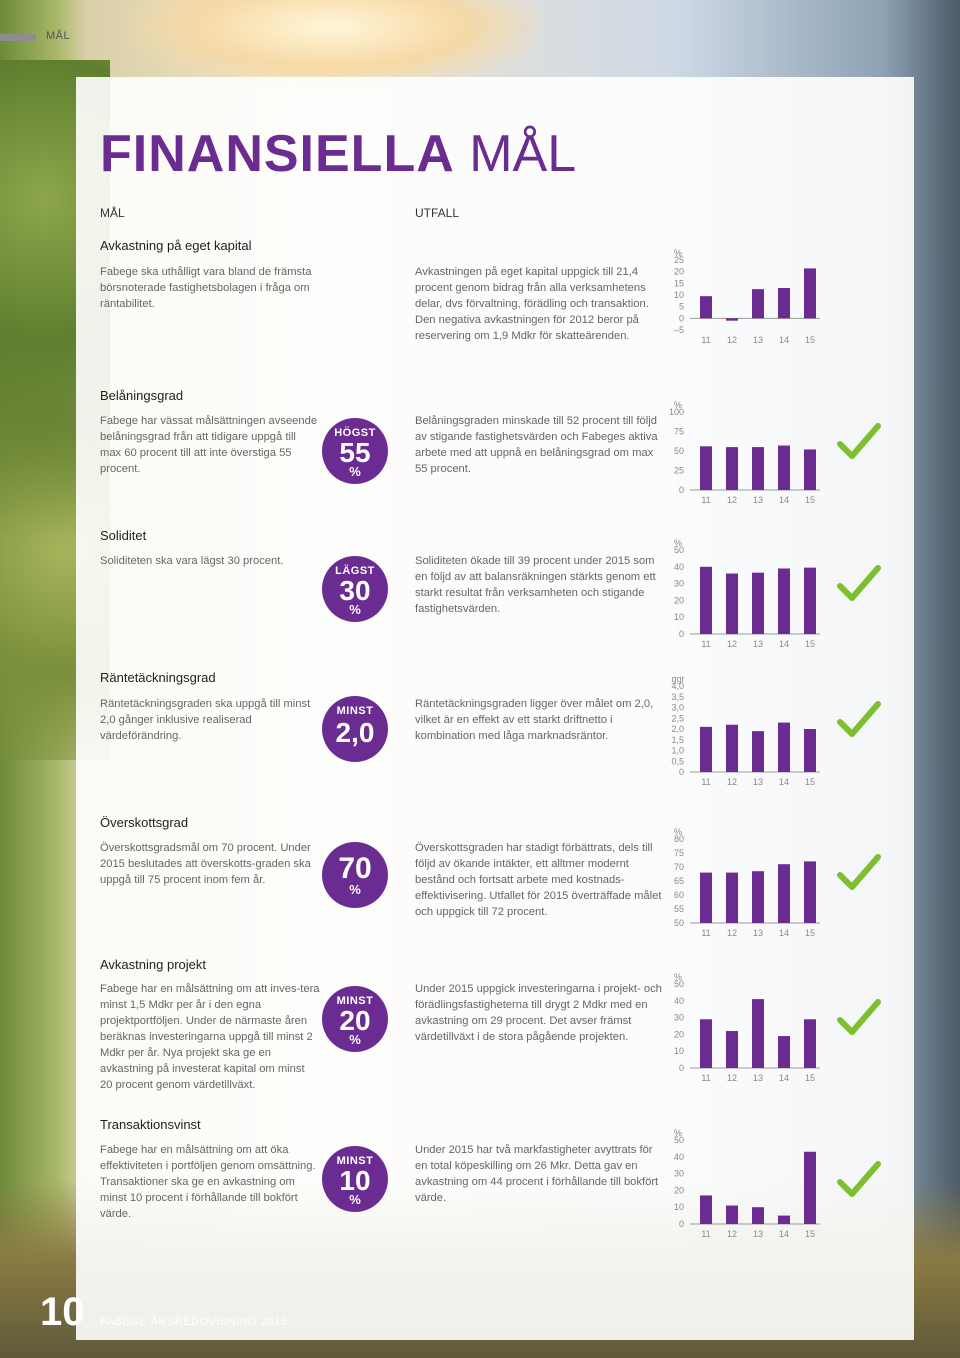  I want to click on y-tick-label: 0,5, so click(677, 761).